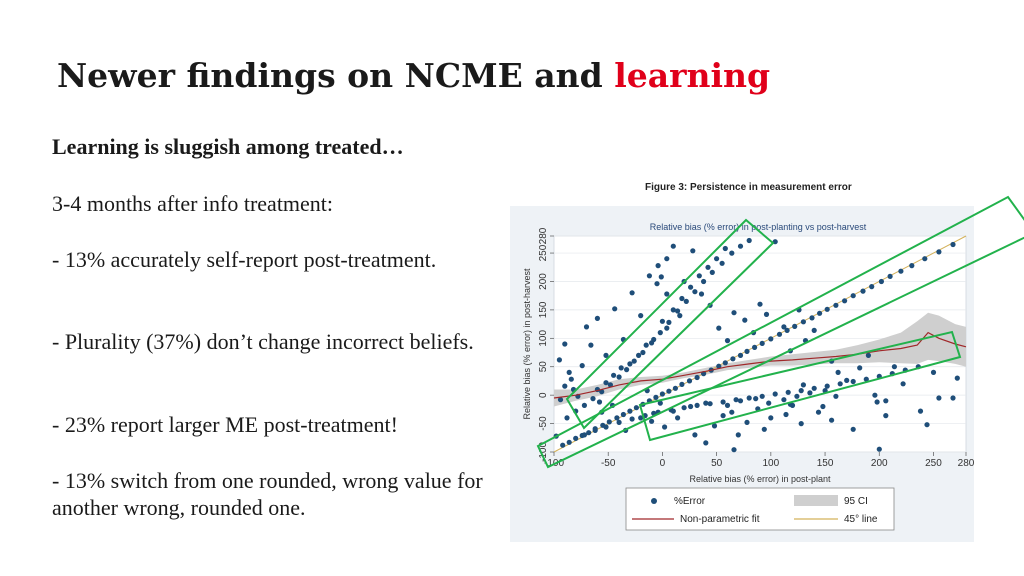  What do you see at coordinates (336, 75) in the screenshot?
I see `title-prefix: Newer findings on NCME and` at bounding box center [336, 75].